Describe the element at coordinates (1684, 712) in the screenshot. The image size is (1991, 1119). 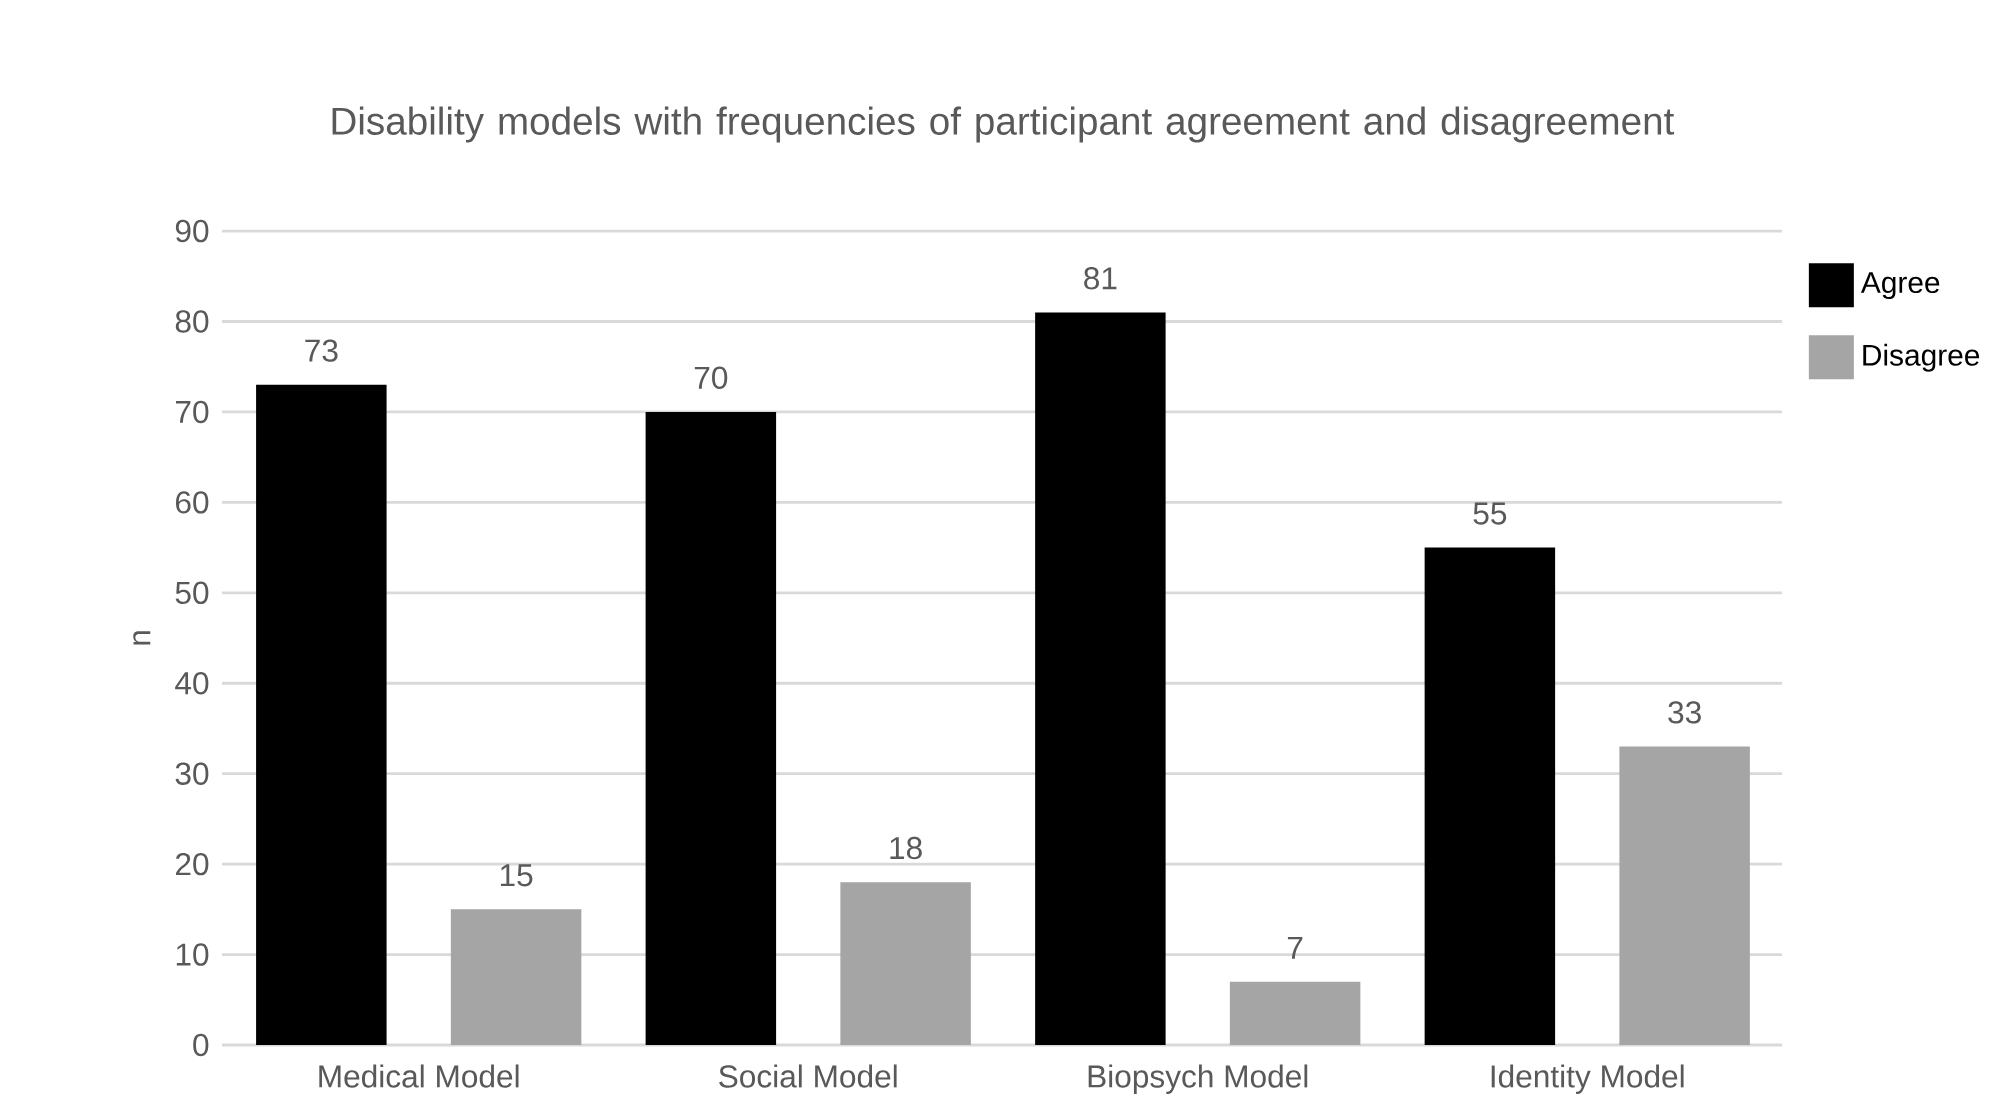
I see `data-label: 33` at that location.